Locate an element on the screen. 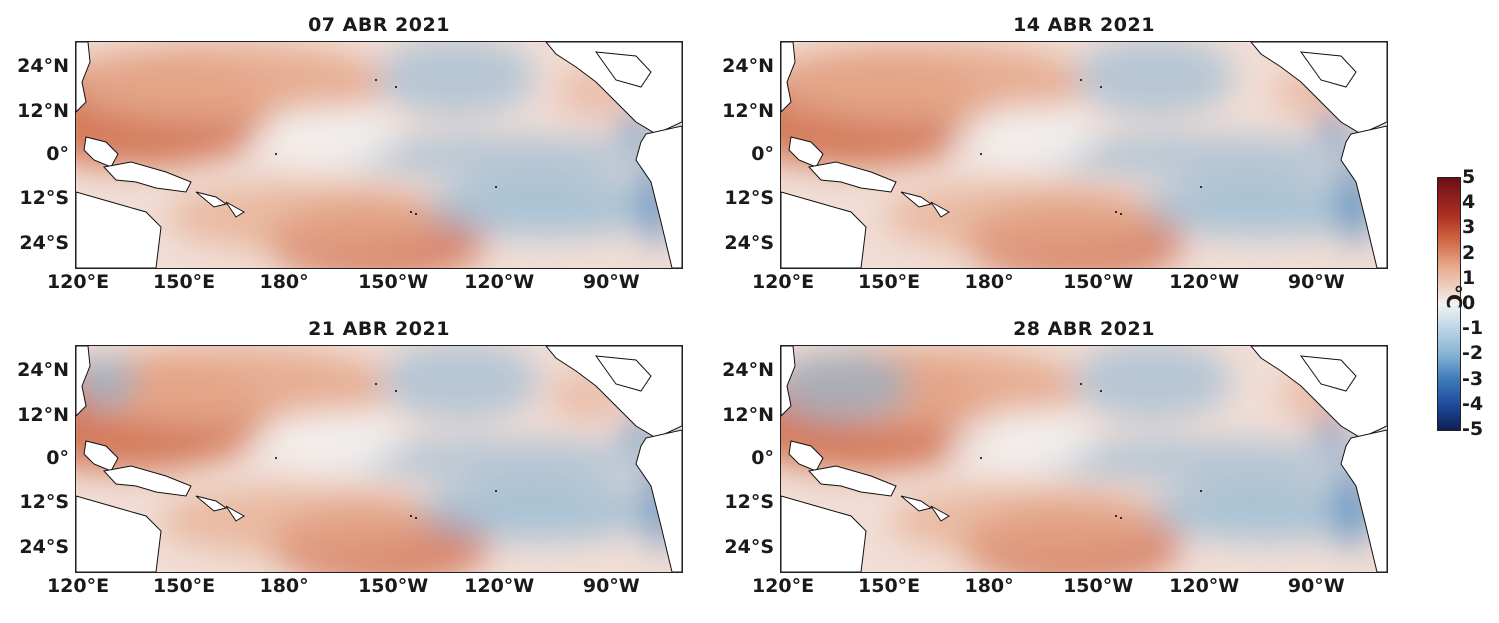  panel-title: 21 ABR 2021 is located at coordinates (379, 329).